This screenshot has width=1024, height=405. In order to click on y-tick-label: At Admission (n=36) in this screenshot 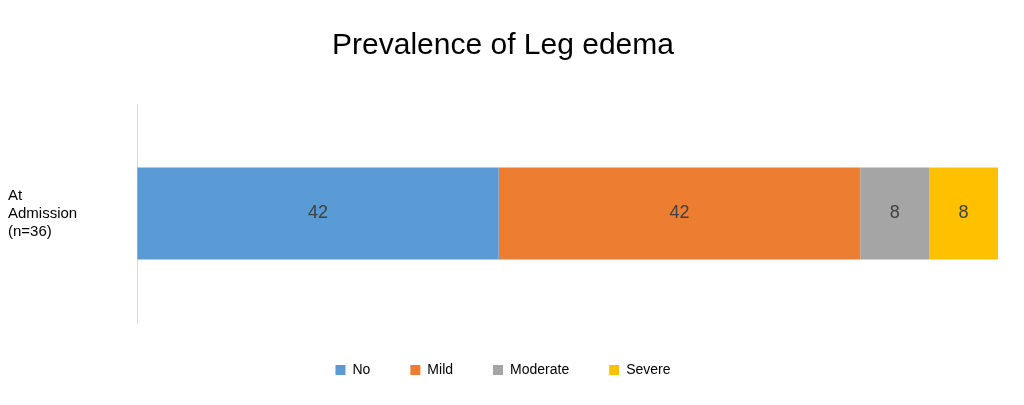, I will do `click(43, 212)`.